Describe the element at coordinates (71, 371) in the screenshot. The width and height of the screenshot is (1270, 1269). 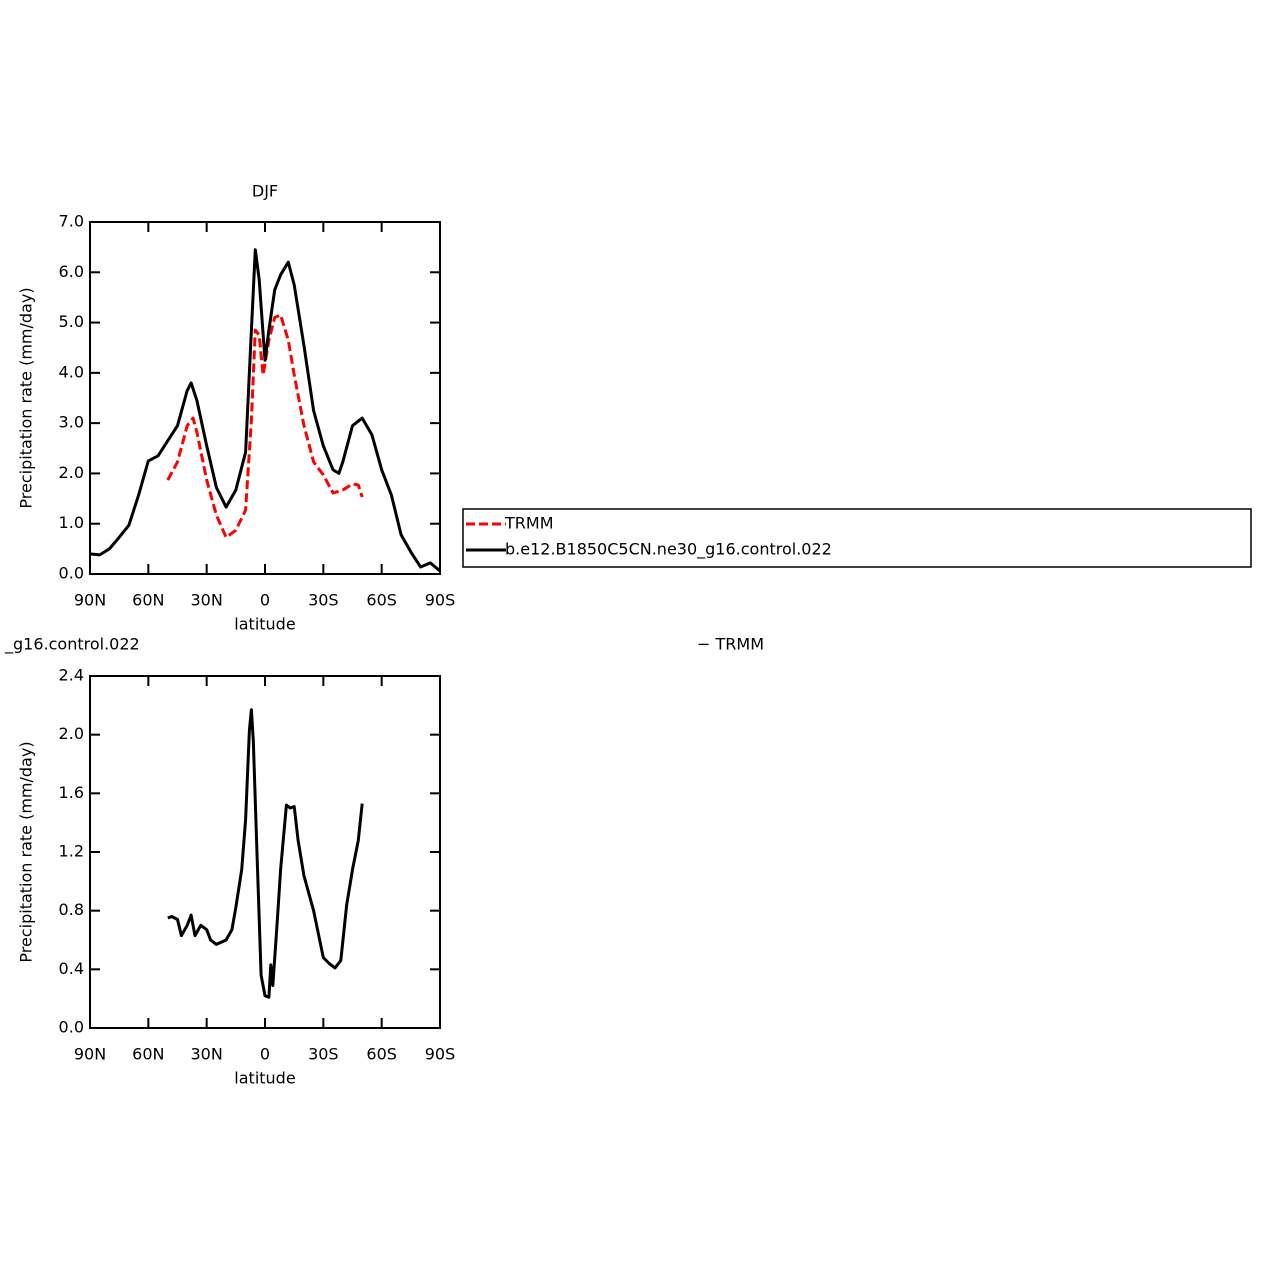
I see `y-tick-label: 4.0` at that location.